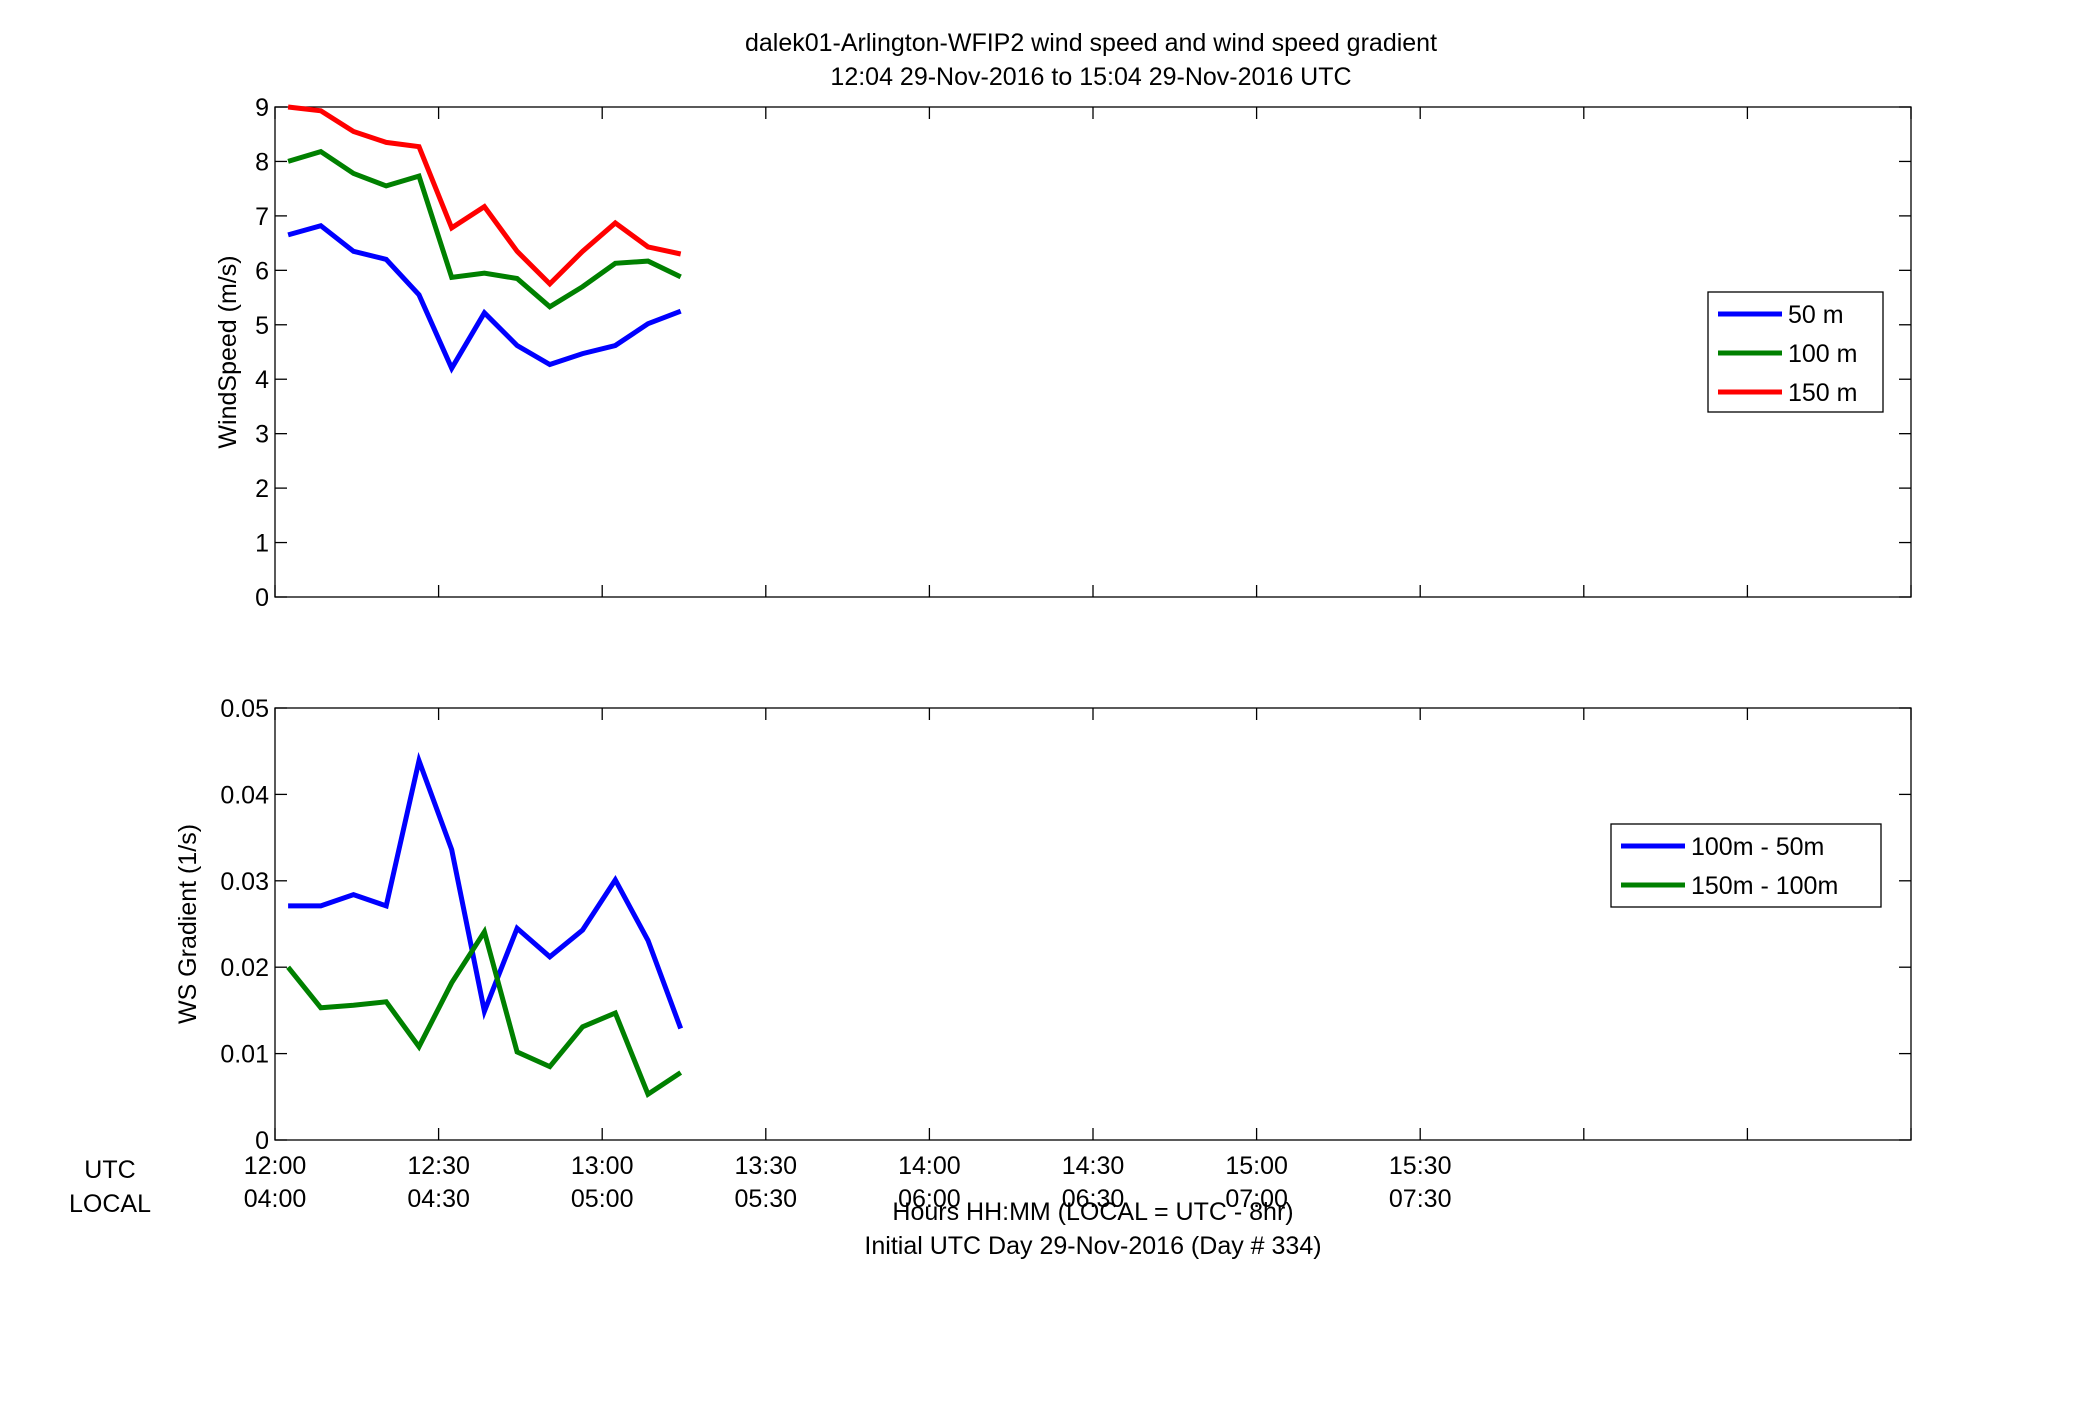  Describe the element at coordinates (848, 1166) in the screenshot. I see `x-tick-labels-utc: 12:00 12:30 13:00 13:30 14:00 14:30 15:00 15:30` at that location.